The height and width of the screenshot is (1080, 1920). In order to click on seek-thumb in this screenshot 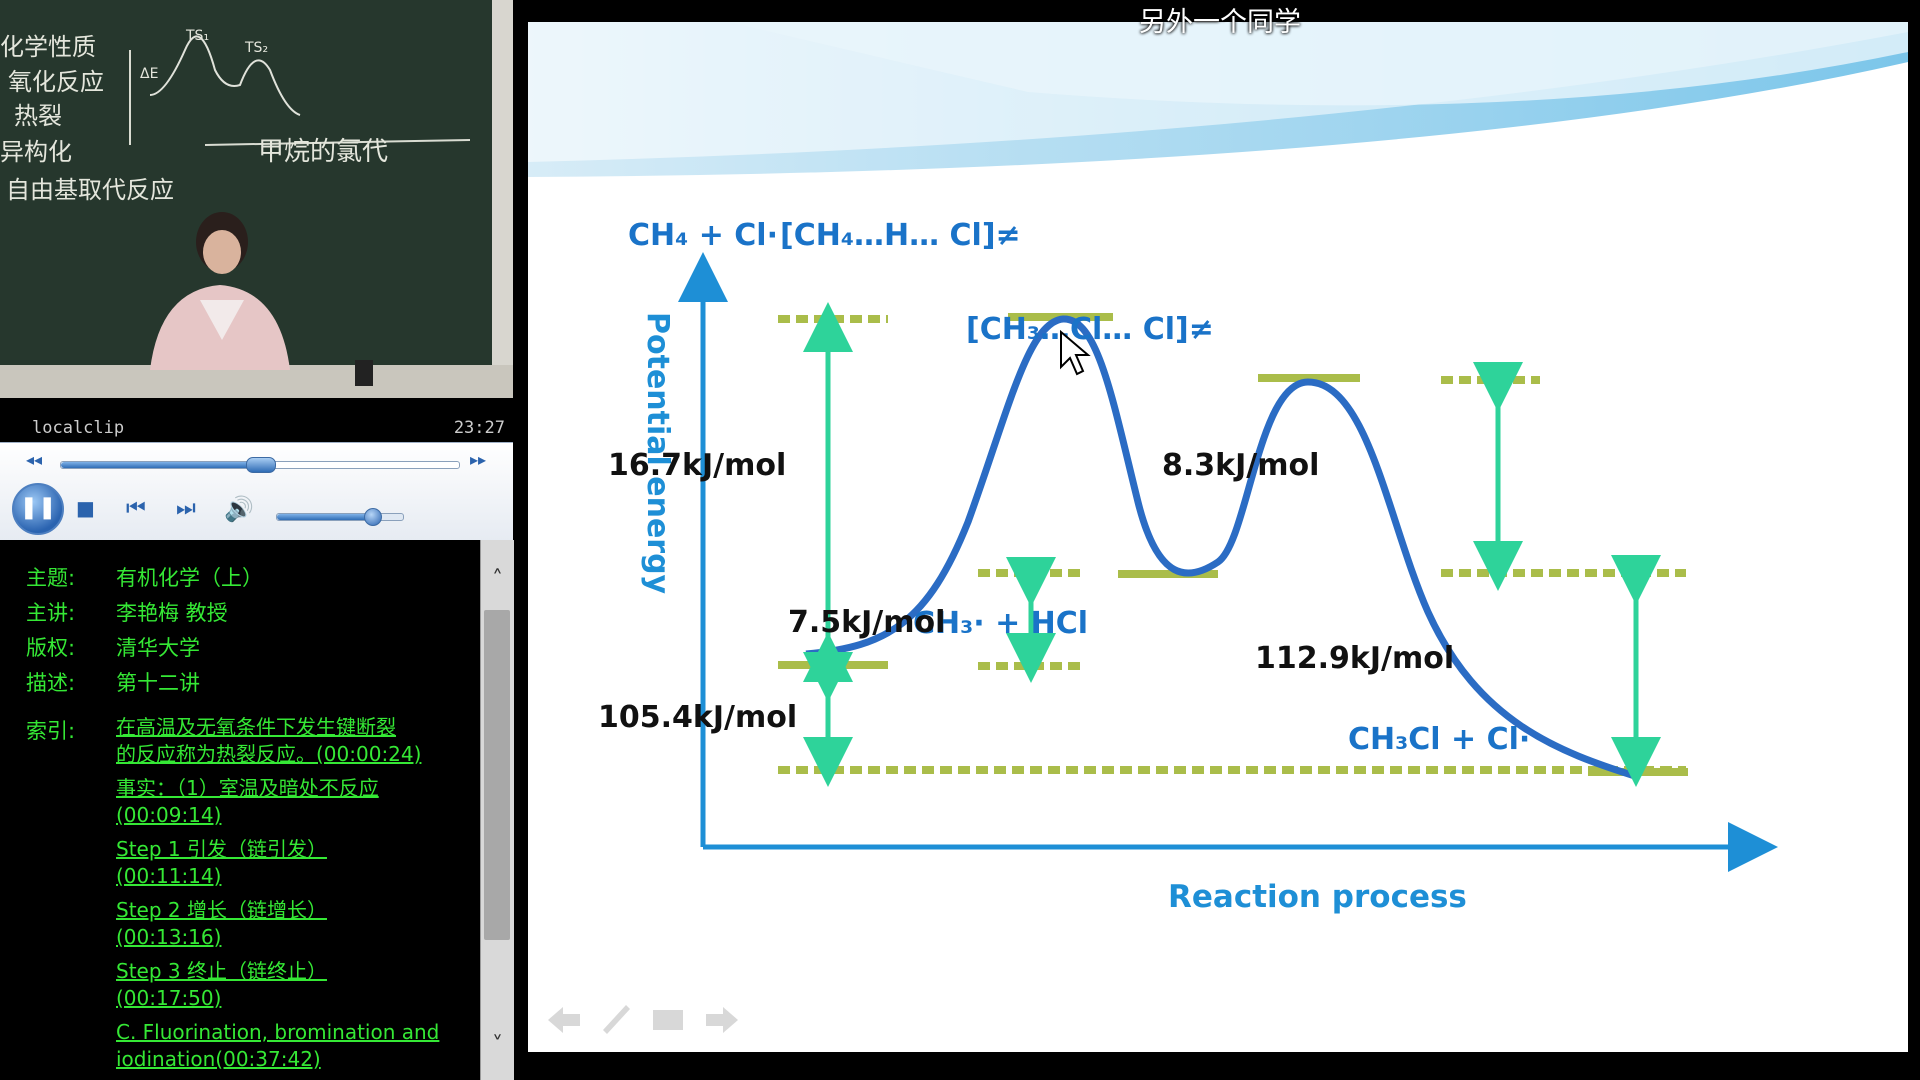, I will do `click(261, 465)`.